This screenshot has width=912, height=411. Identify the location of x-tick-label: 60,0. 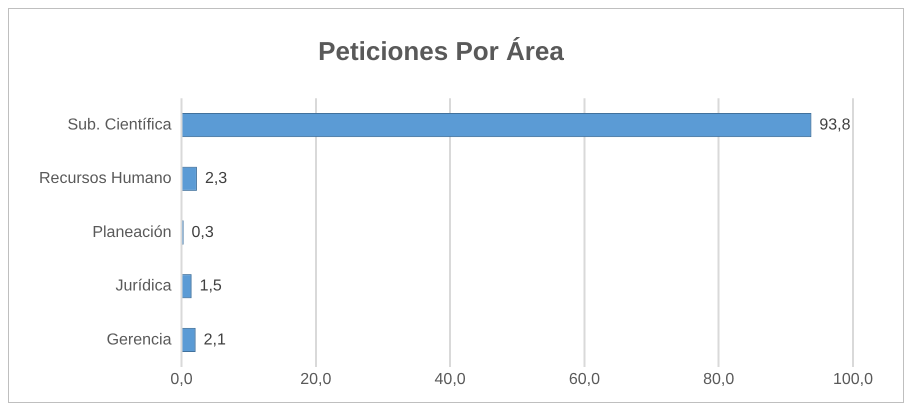
(584, 379).